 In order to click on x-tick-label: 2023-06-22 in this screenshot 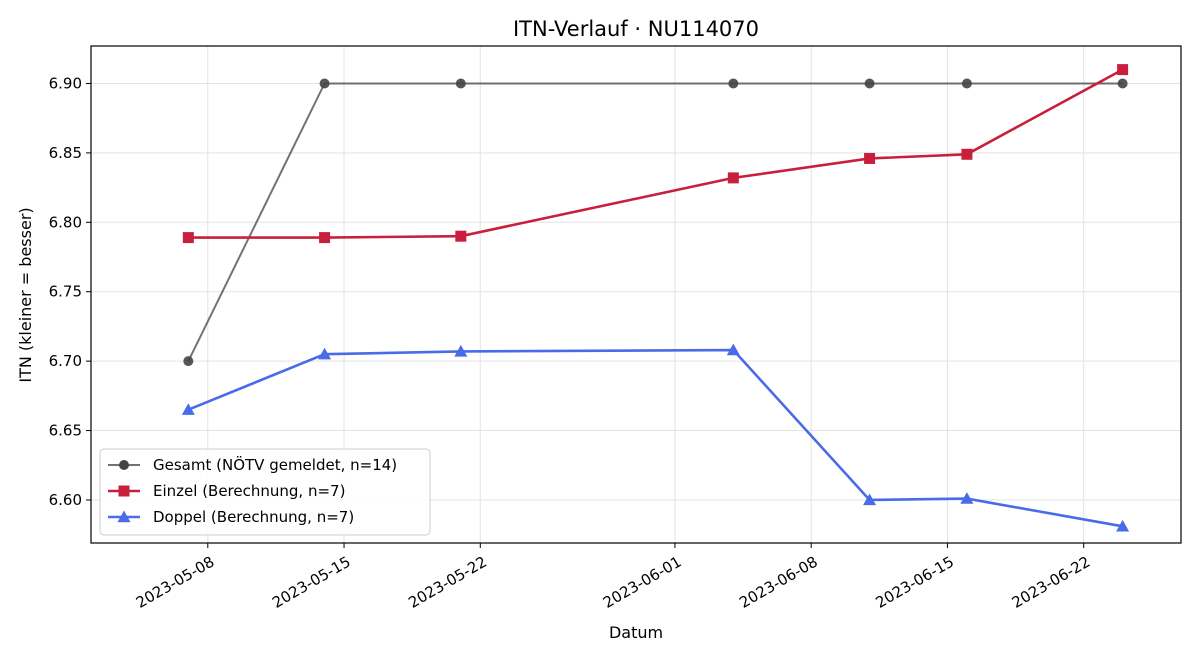, I will do `click(1051, 582)`.